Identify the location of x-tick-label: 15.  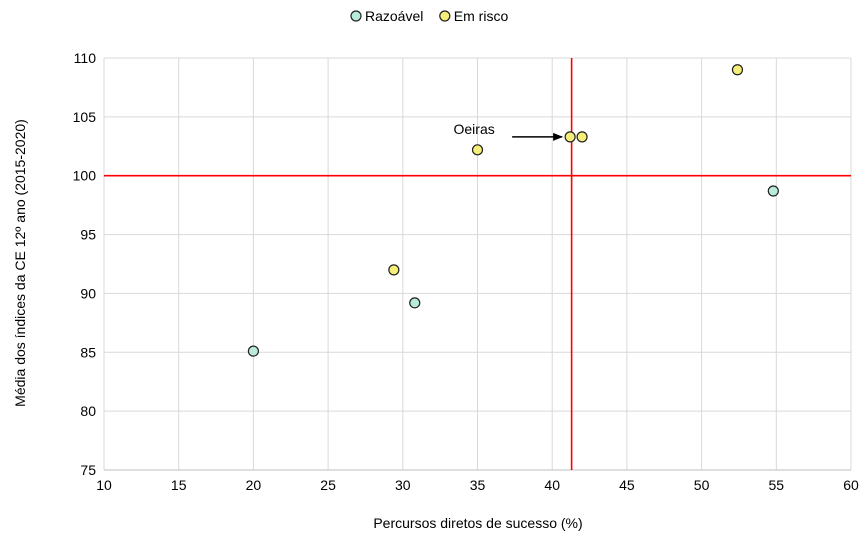
(179, 485).